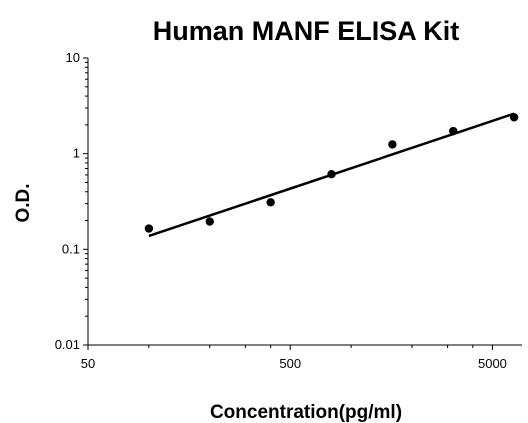 The width and height of the screenshot is (528, 423). Describe the element at coordinates (306, 412) in the screenshot. I see `x-axis-label: Concentration(pg/ml)` at that location.